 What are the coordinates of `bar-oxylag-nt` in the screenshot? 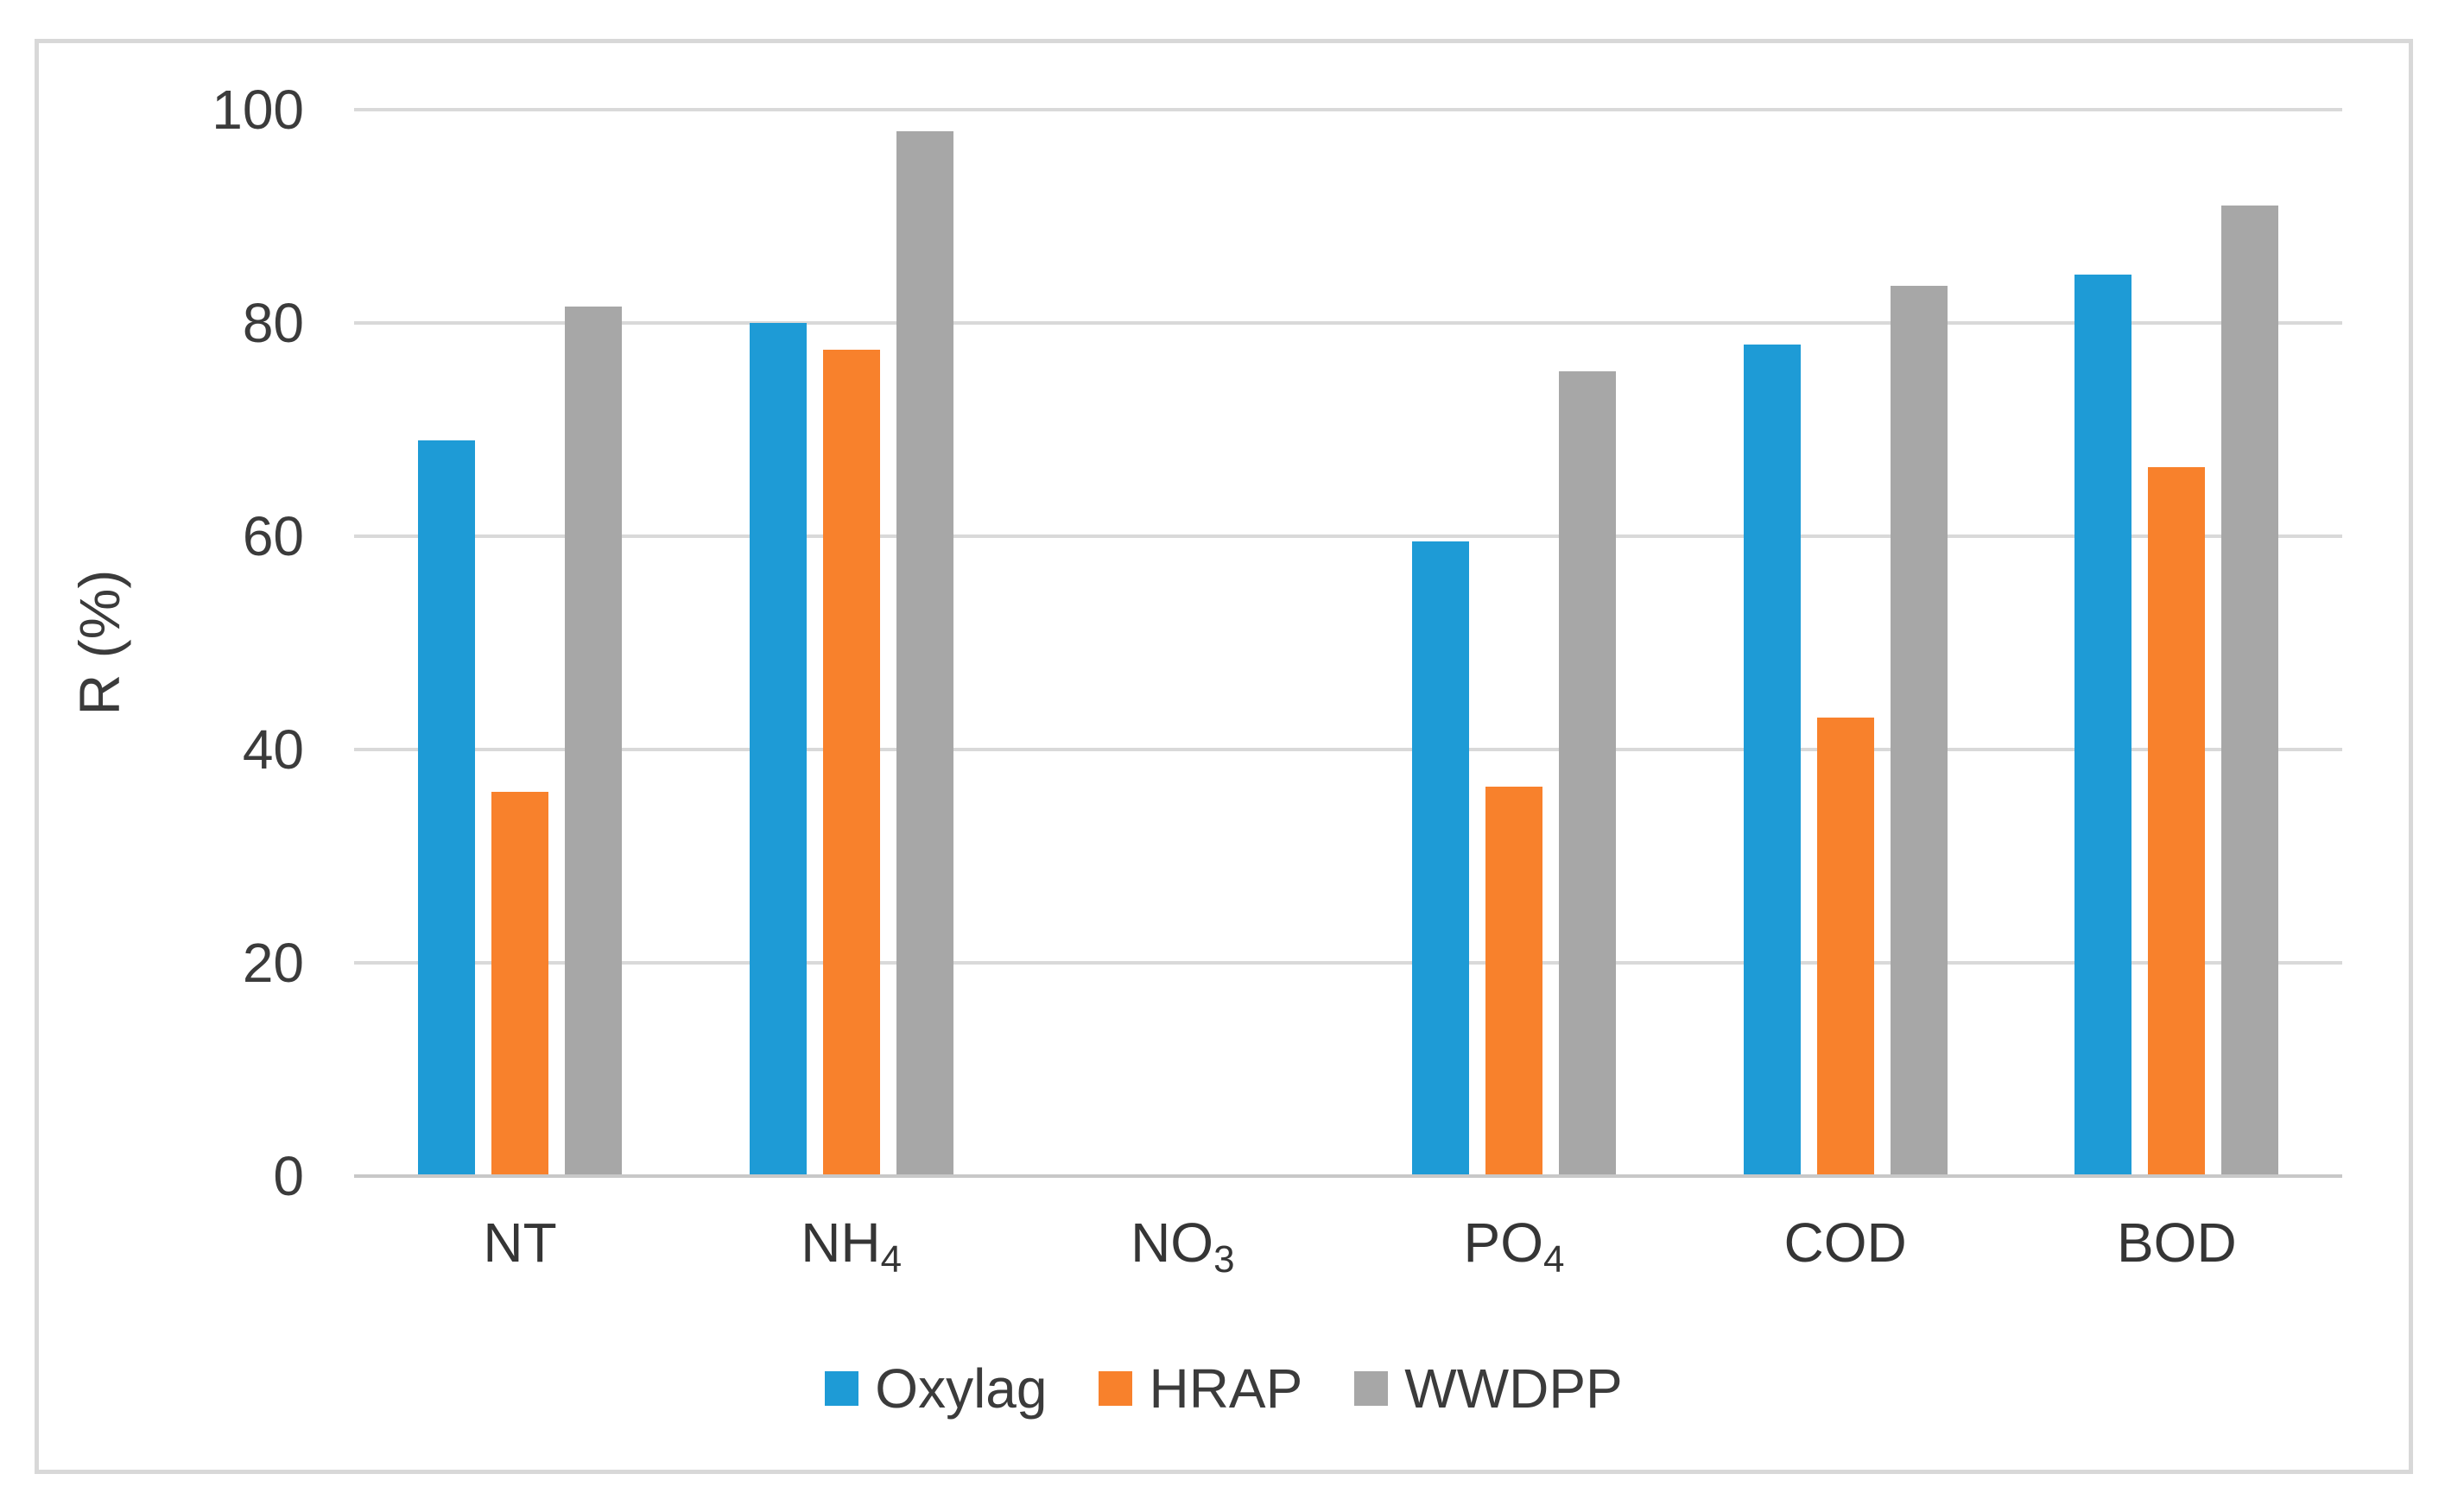 It's located at (446, 808).